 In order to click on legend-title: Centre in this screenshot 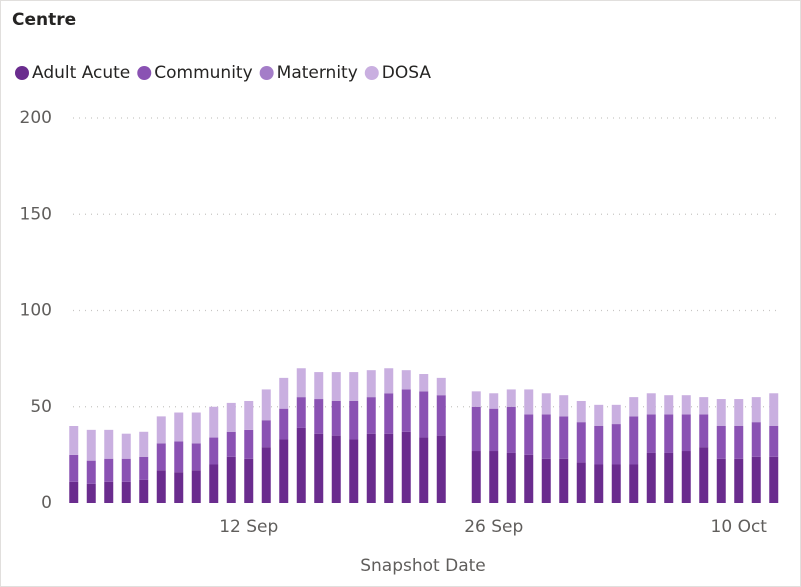, I will do `click(44, 20)`.